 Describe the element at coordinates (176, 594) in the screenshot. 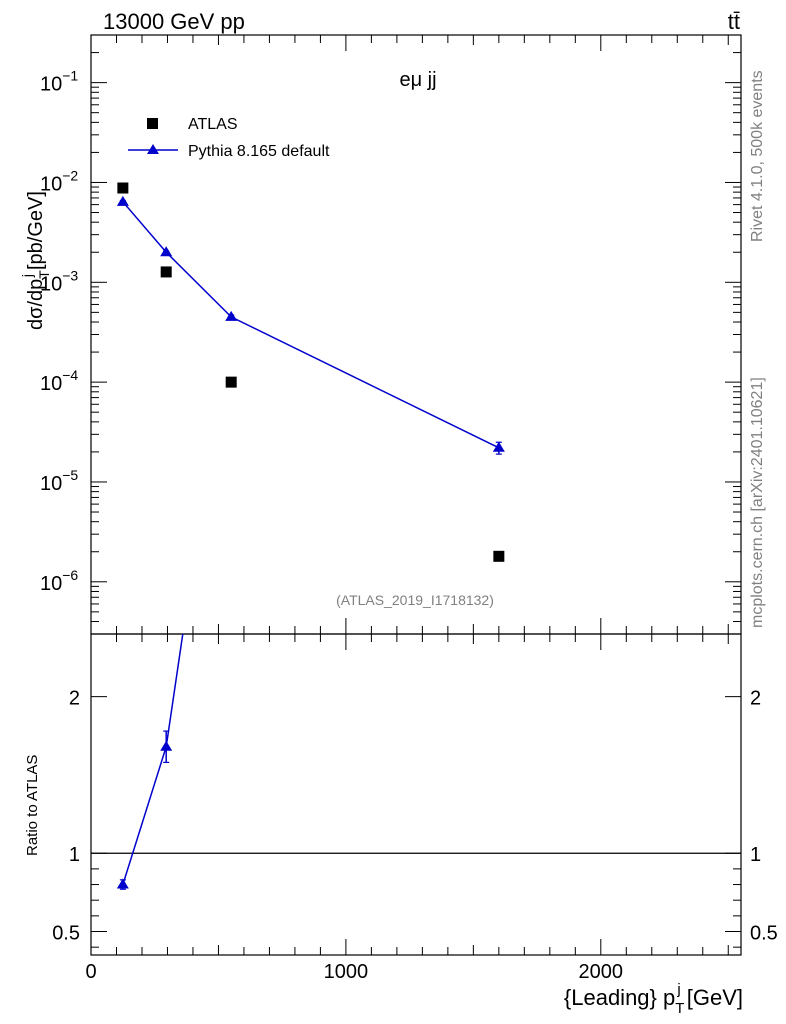

I see `ratio-series-layer` at that location.